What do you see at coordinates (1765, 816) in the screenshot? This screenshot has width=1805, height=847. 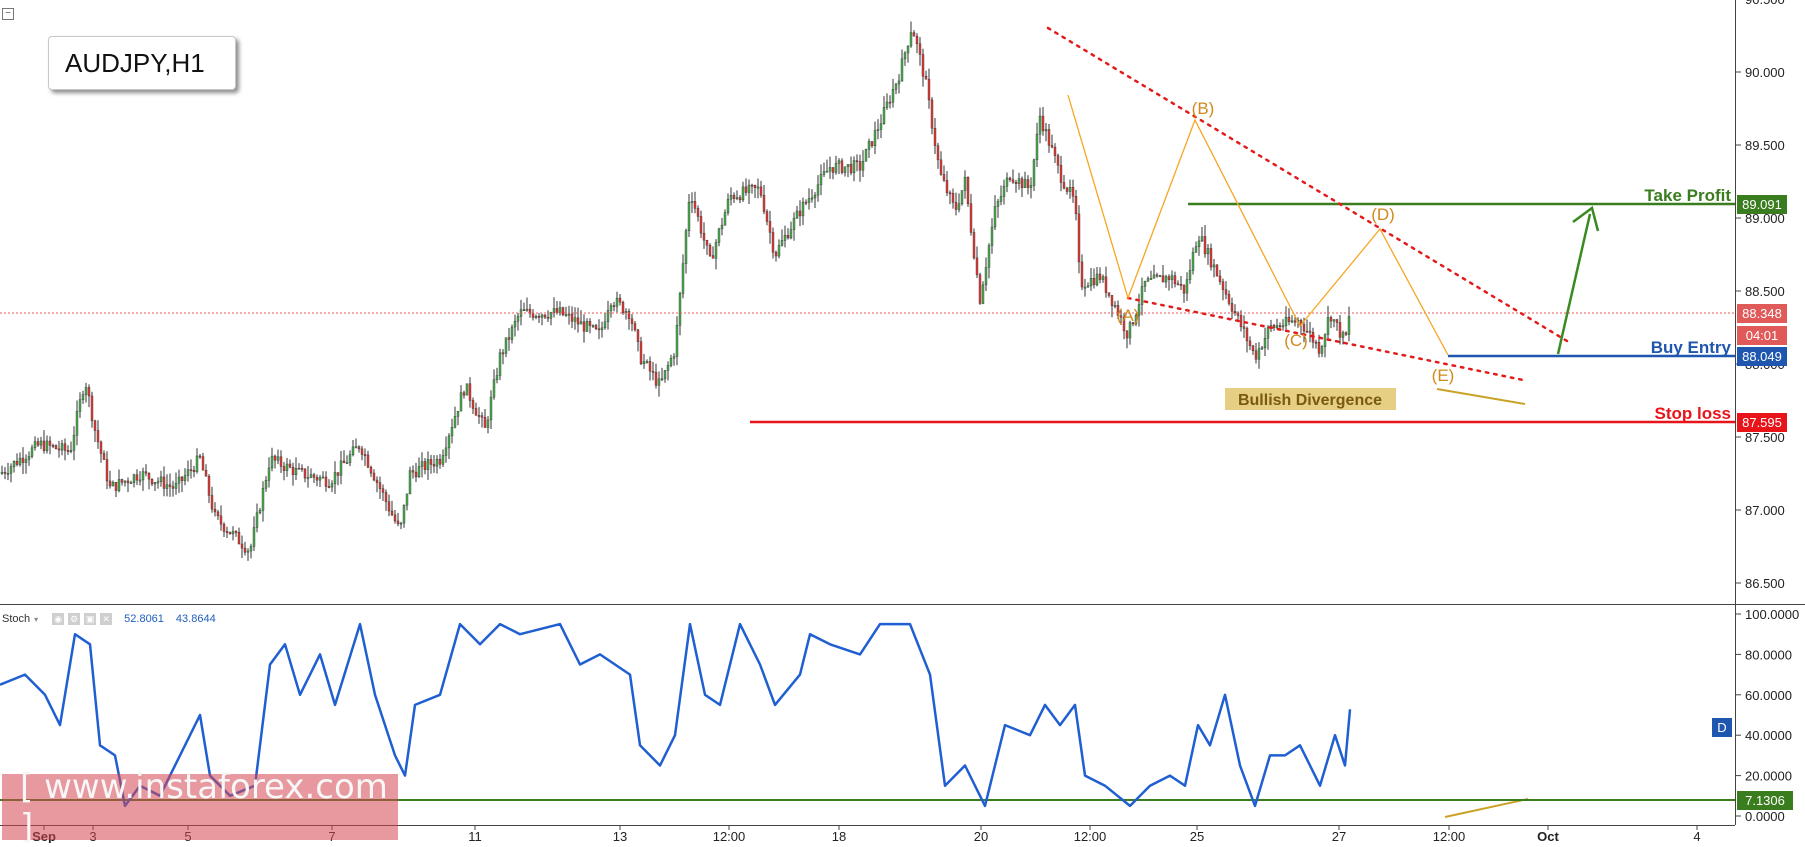 I see `stoch-tick-label: 0.0000` at bounding box center [1765, 816].